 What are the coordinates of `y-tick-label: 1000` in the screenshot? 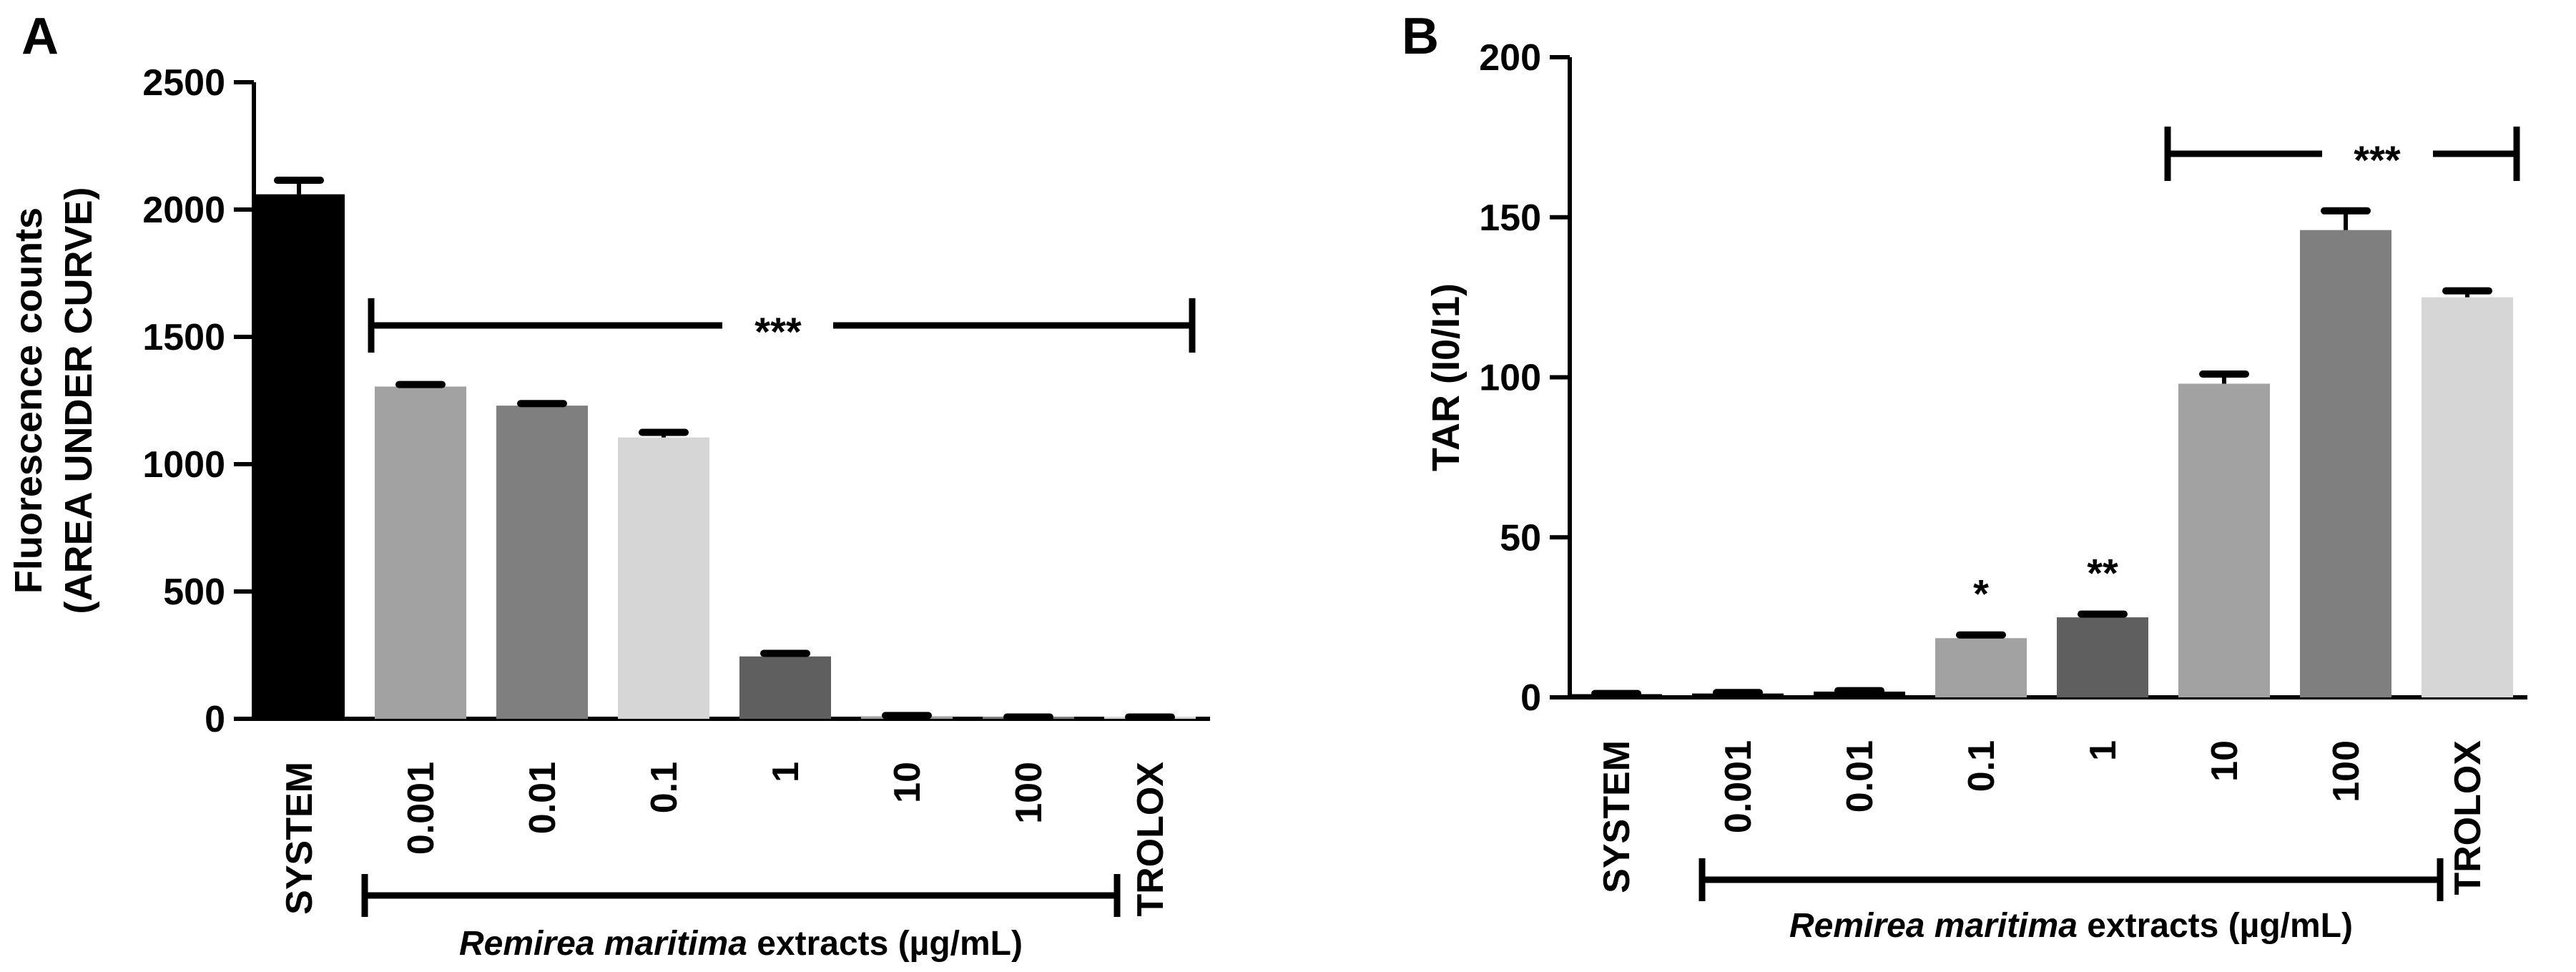 It's located at (184, 465).